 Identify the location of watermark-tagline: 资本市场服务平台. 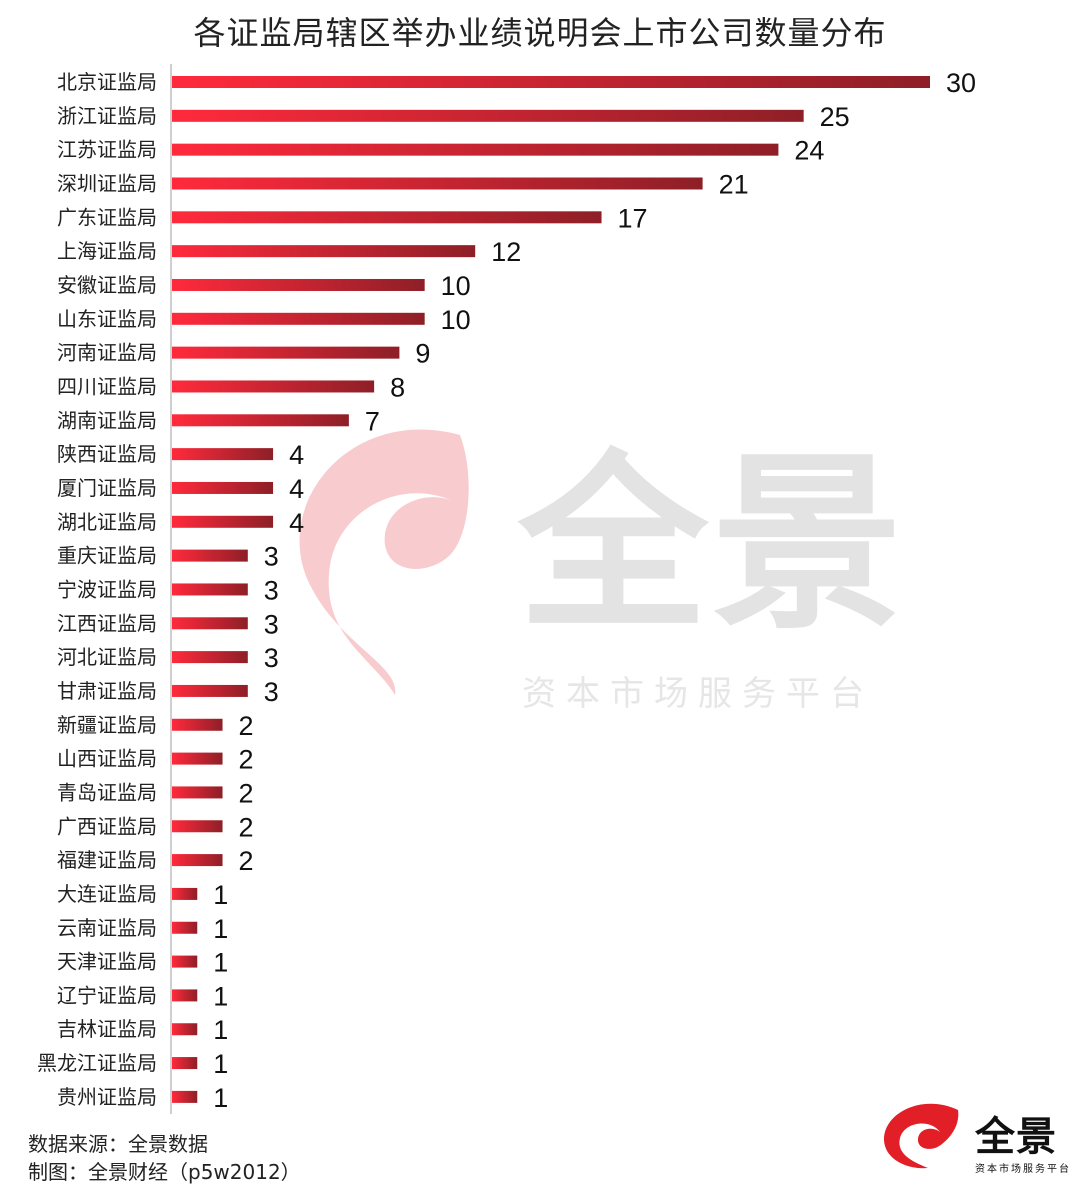
(698, 694).